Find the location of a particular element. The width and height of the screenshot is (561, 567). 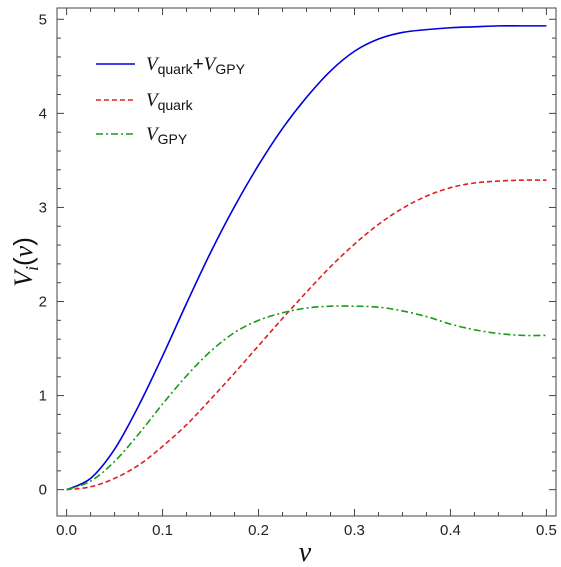

y-tick-label: 5 is located at coordinates (43, 19).